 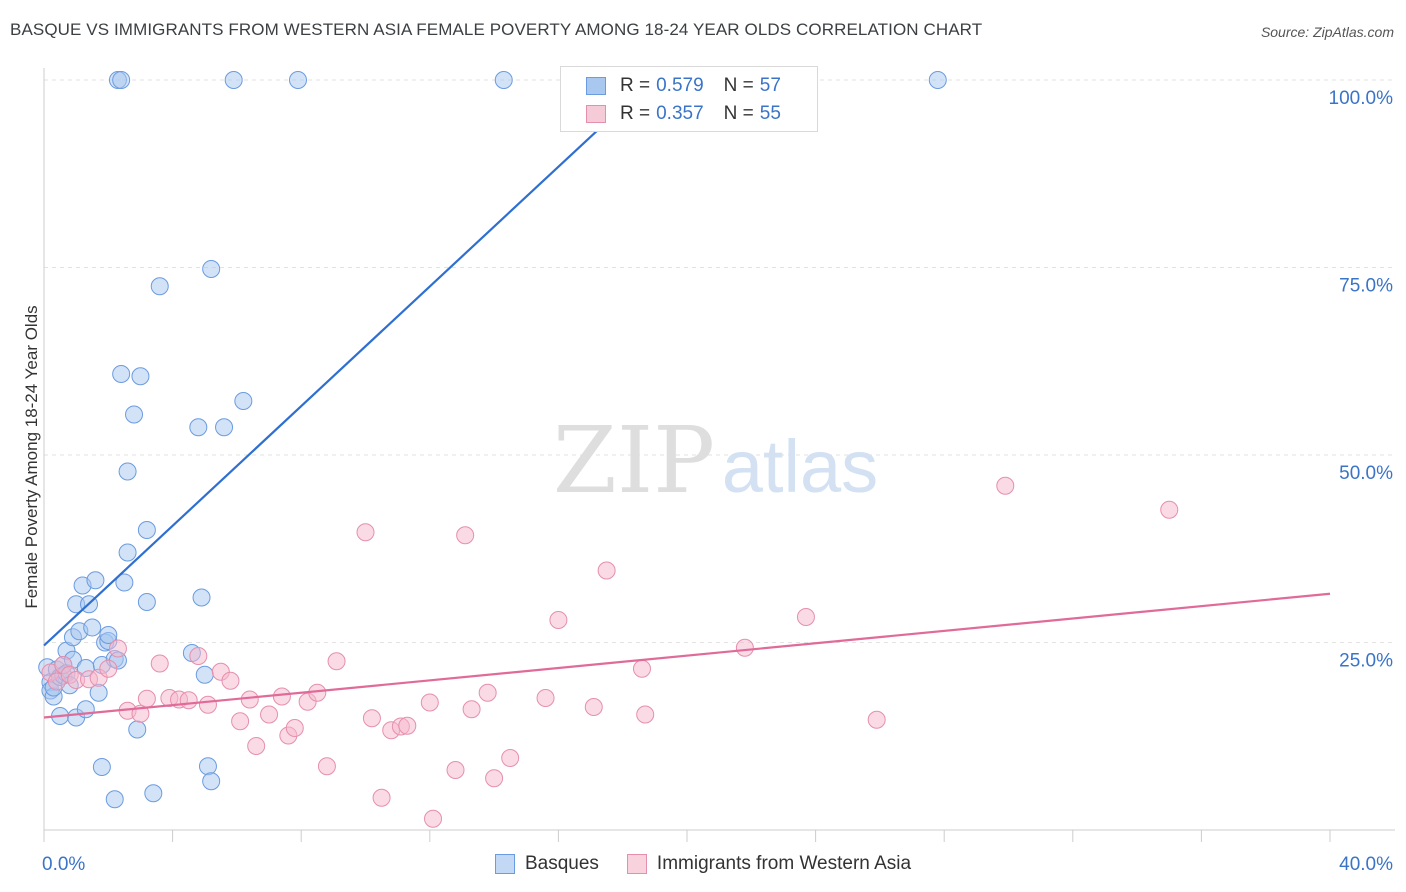 What do you see at coordinates (561, 863) in the screenshot?
I see `legend-label-basques: Basques` at bounding box center [561, 863].